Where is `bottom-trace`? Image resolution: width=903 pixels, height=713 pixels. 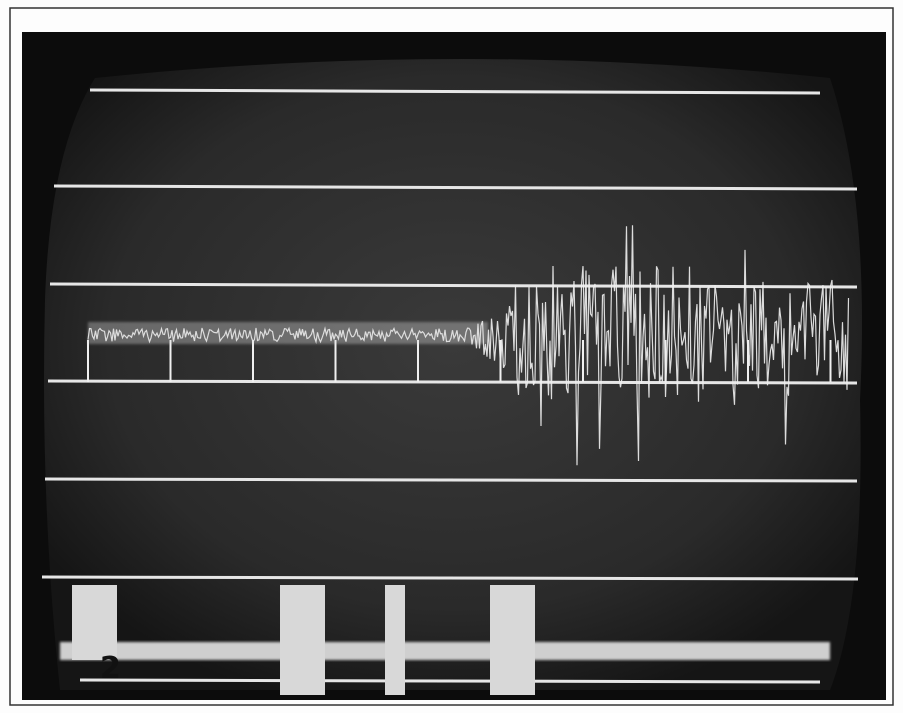
bottom-trace is located at coordinates (445, 640).